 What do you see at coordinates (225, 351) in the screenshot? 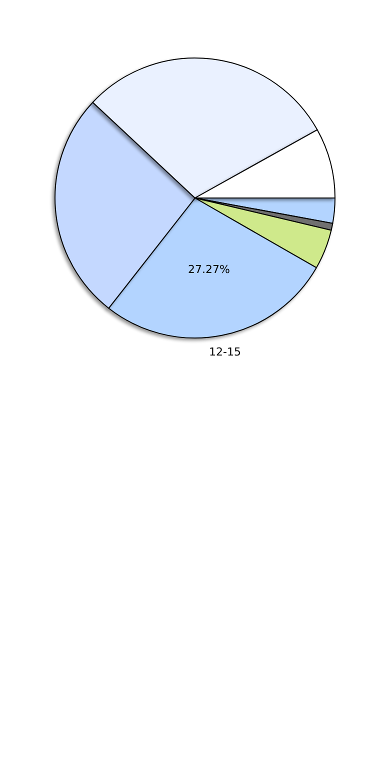
I see `slice-label: 12-15` at bounding box center [225, 351].